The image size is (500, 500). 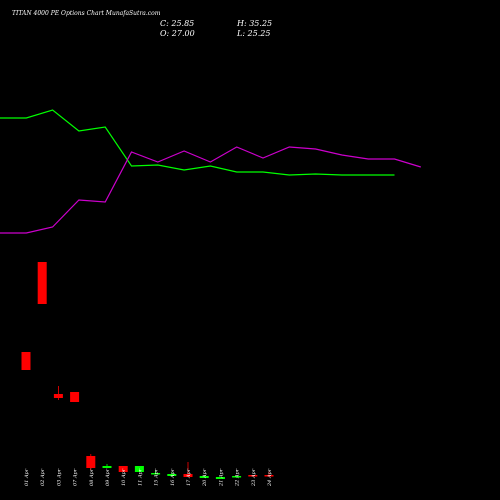 What do you see at coordinates (124, 477) in the screenshot?
I see `x-tick-label: 10 Apr` at bounding box center [124, 477].